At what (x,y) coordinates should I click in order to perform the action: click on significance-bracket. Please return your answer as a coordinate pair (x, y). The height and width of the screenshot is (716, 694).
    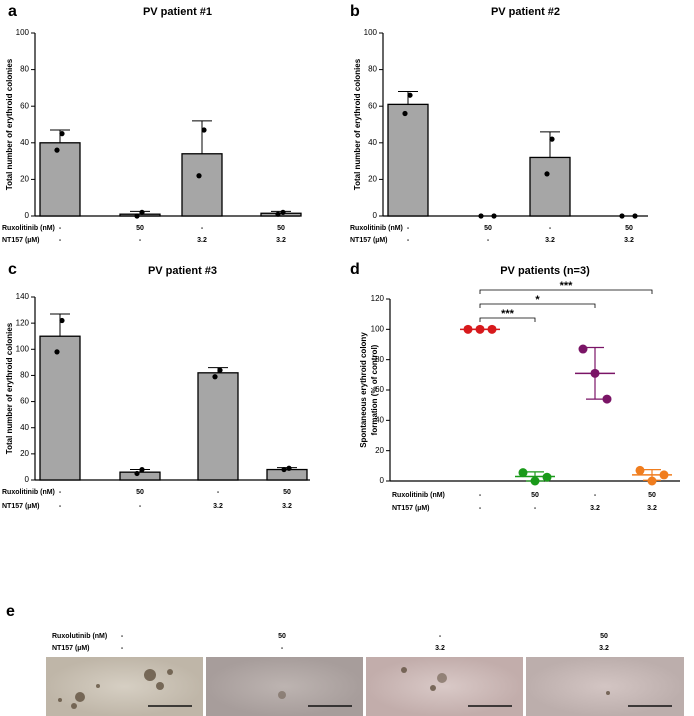
    Looking at the image, I should click on (507, 319).